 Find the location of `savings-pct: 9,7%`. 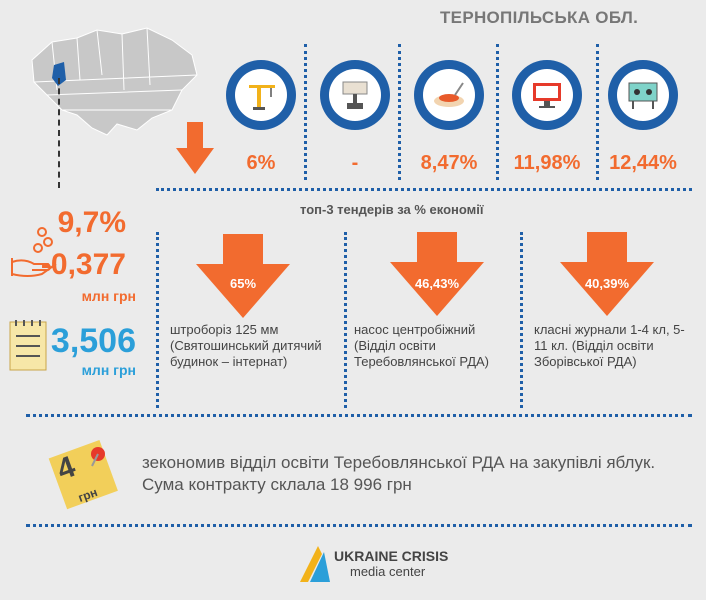

savings-pct: 9,7% is located at coordinates (91, 222).